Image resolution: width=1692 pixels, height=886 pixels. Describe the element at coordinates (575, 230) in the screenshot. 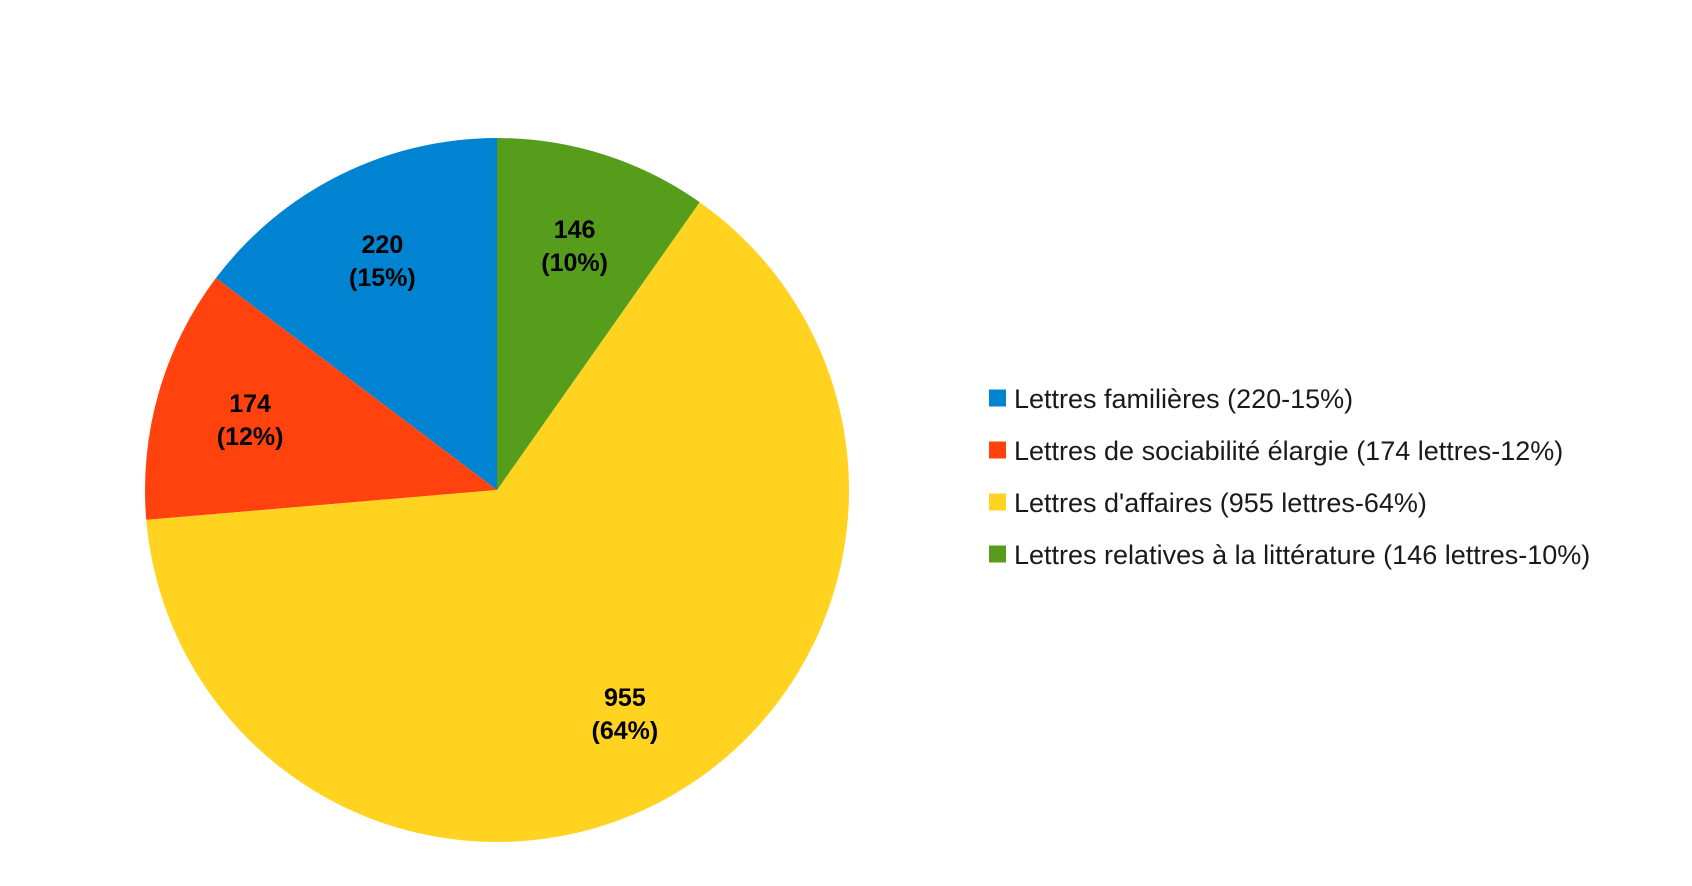

I see `slice-value-label: 146` at that location.